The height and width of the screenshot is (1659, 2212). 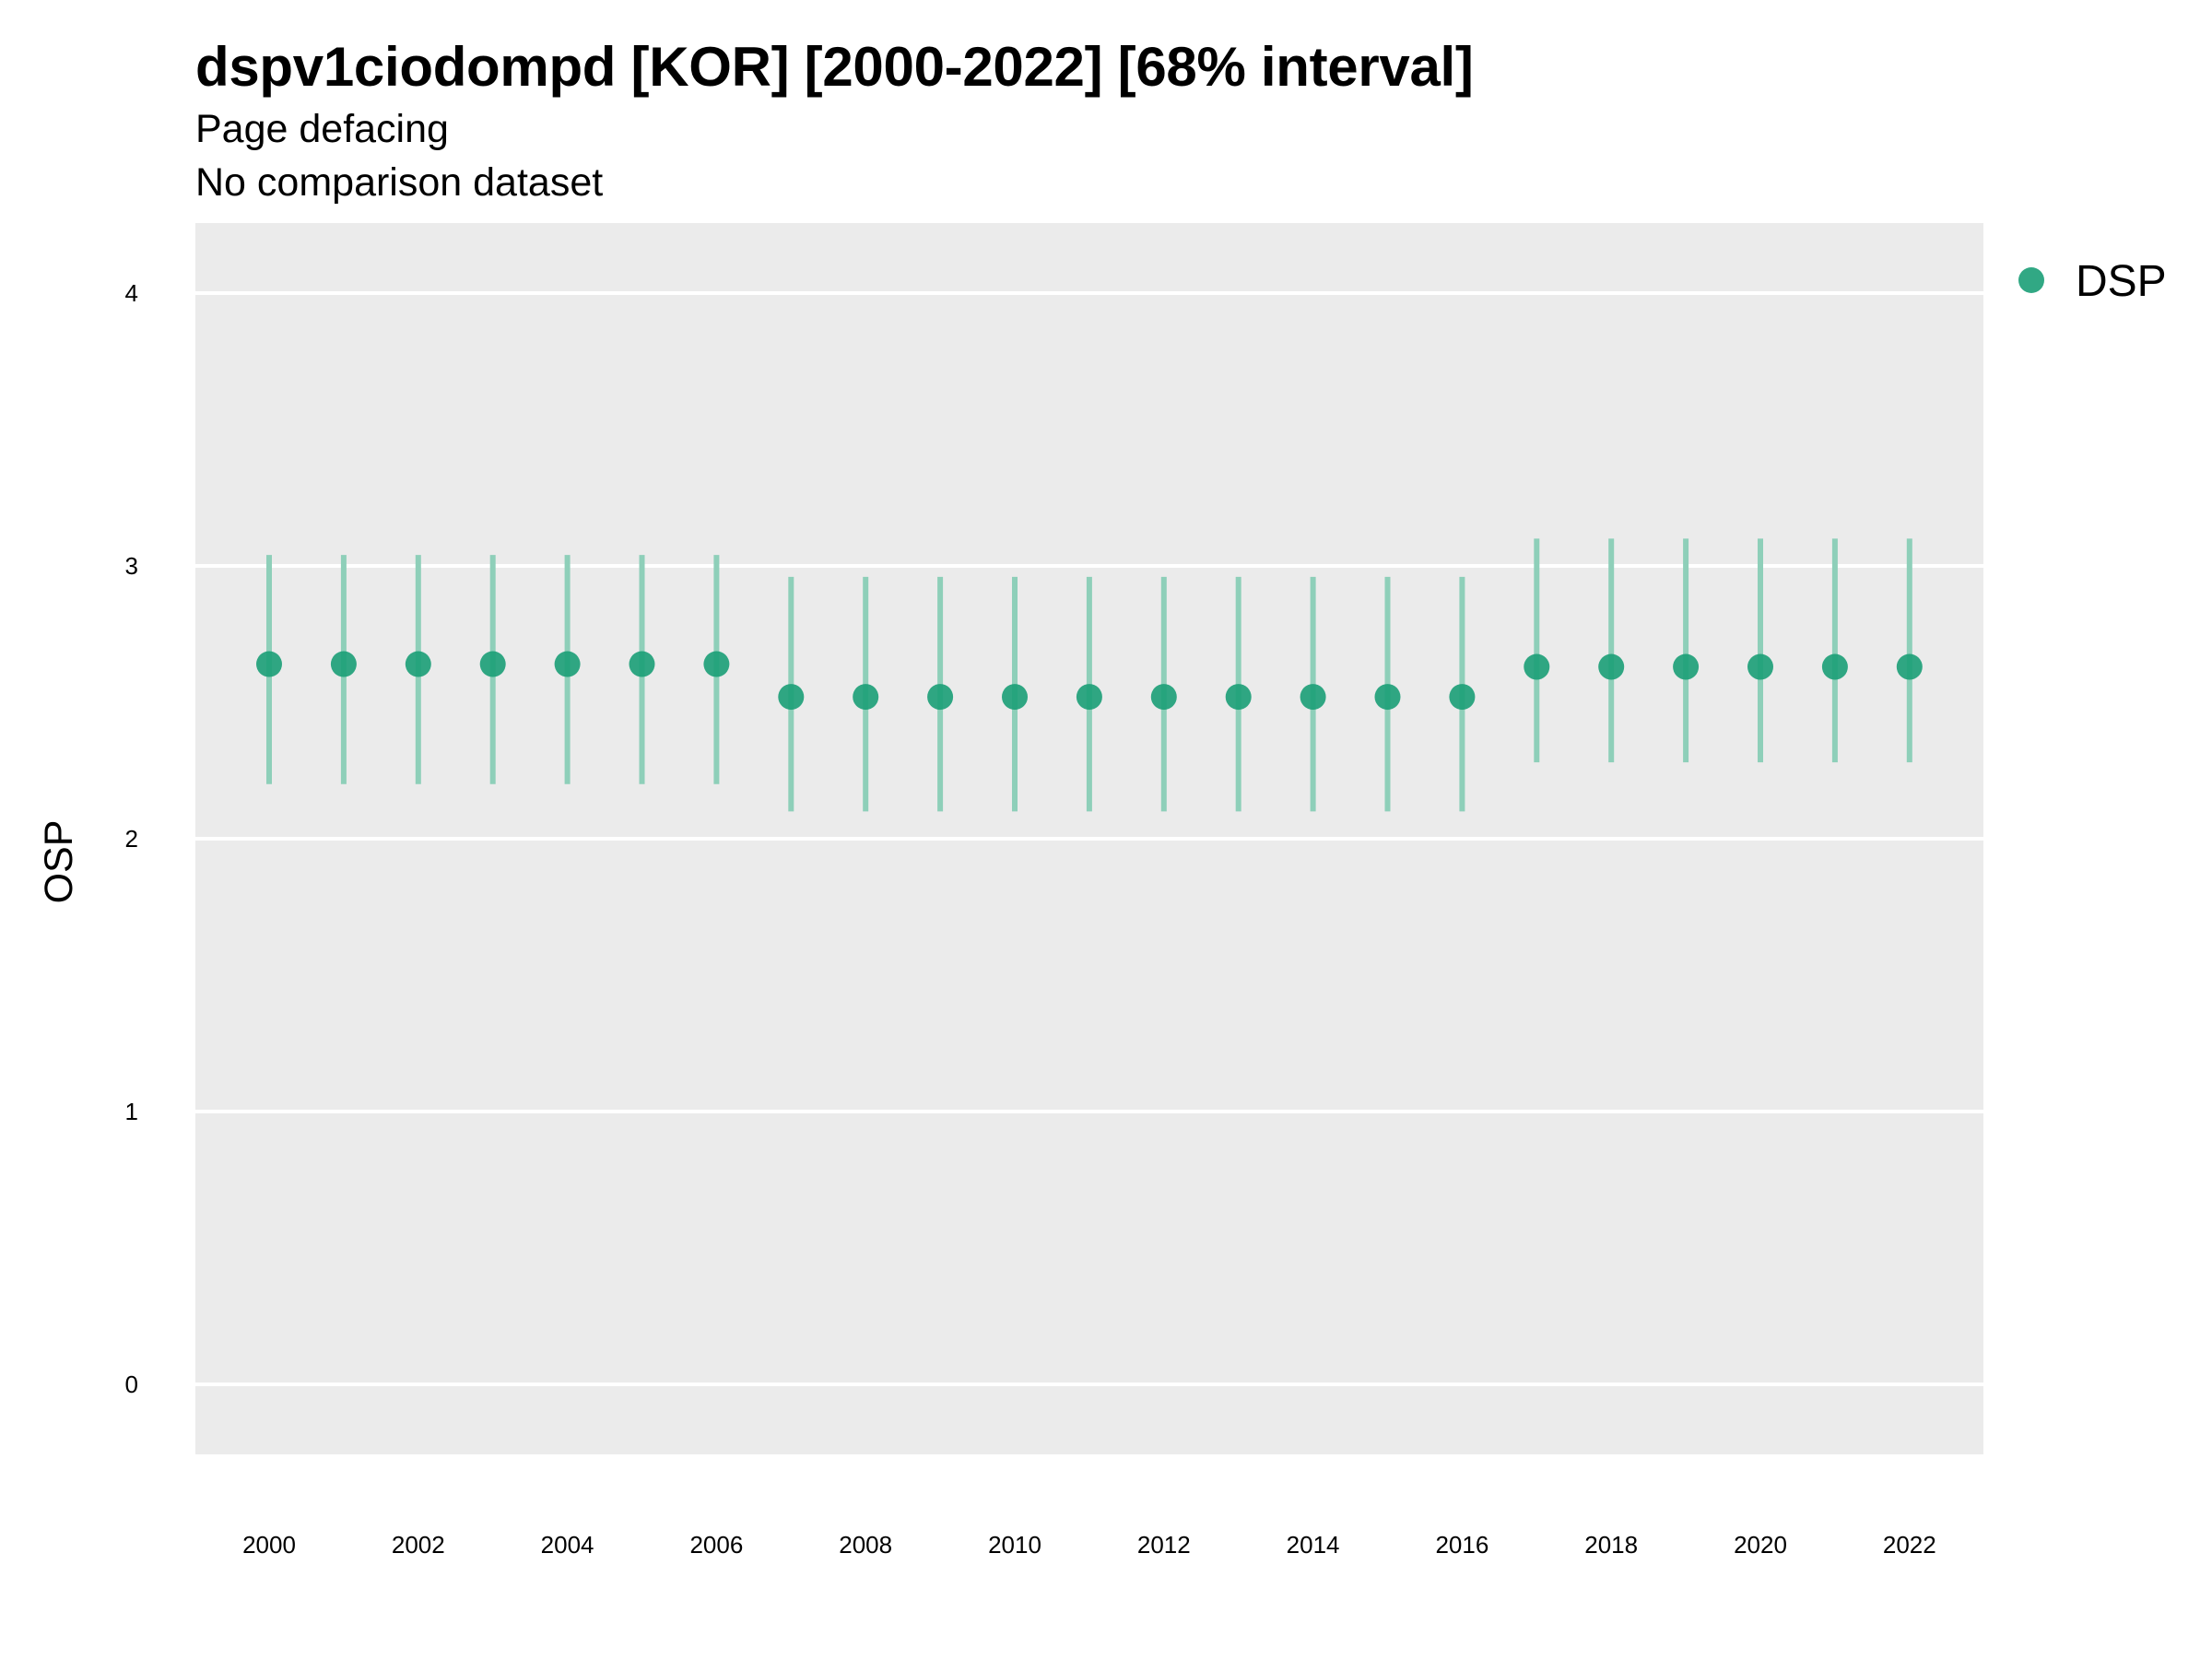 What do you see at coordinates (1015, 697) in the screenshot?
I see `data-point-2010` at bounding box center [1015, 697].